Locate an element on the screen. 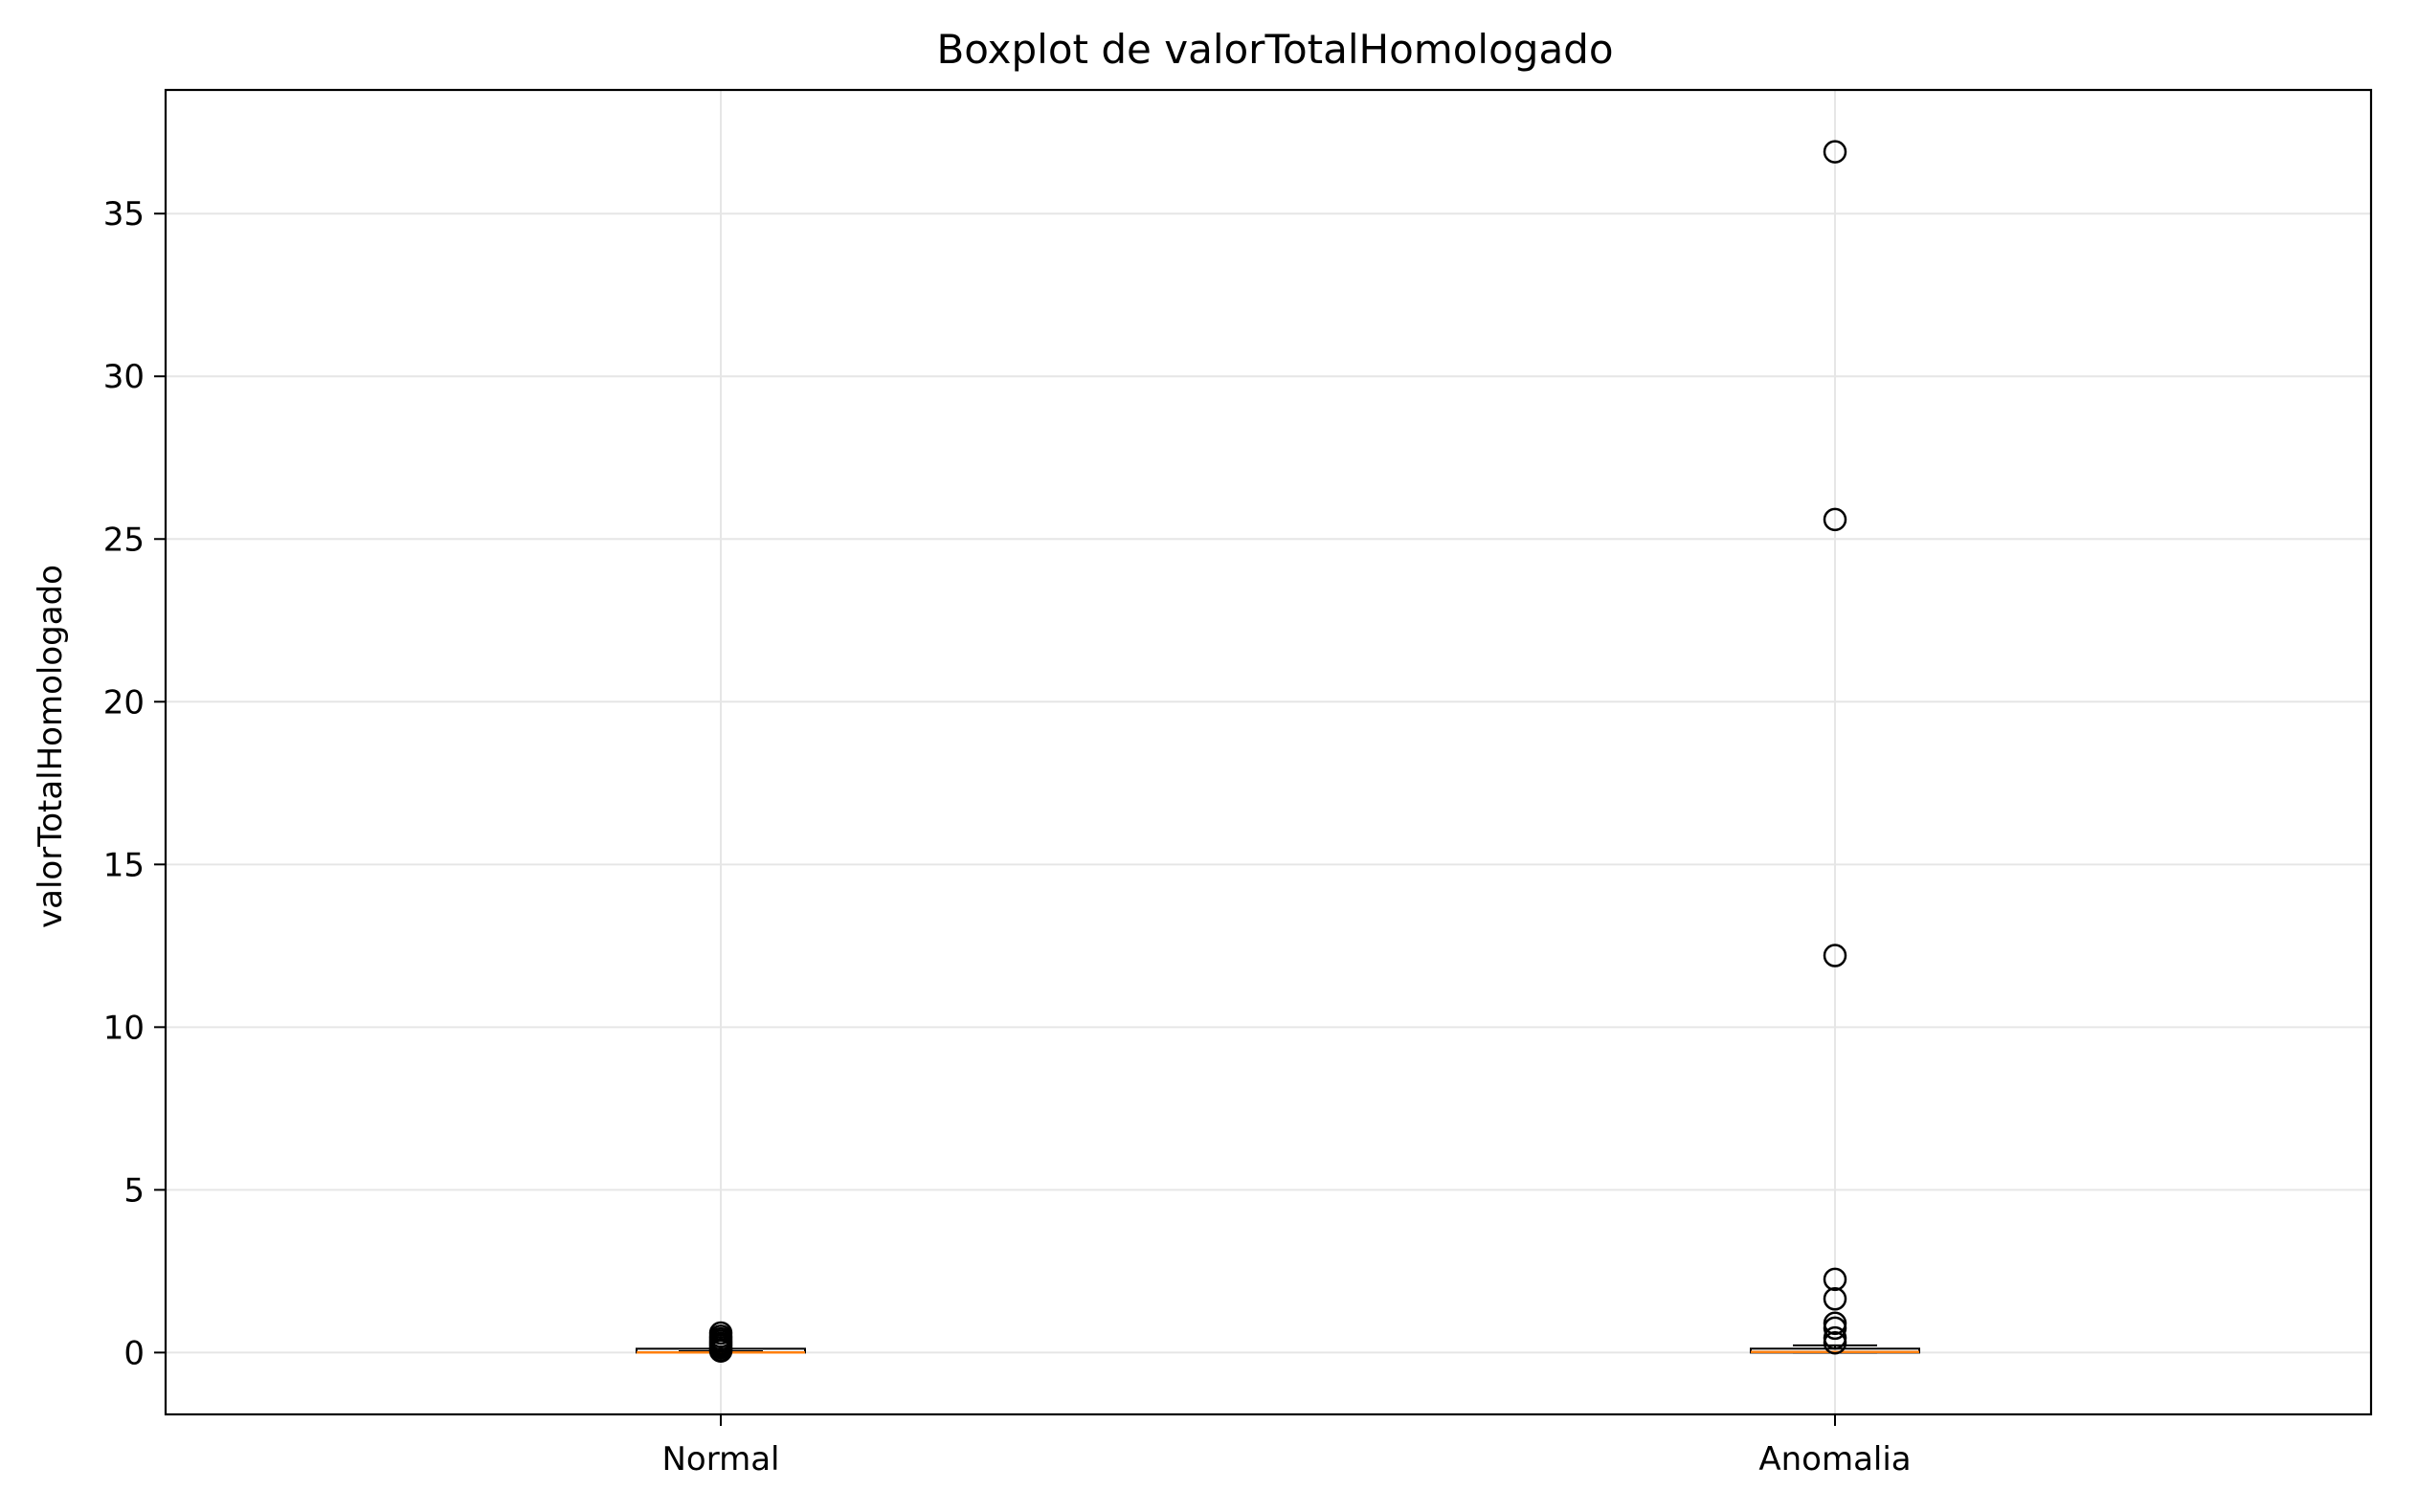 The image size is (2417, 1512). x-tick-label: Anomalia is located at coordinates (1834, 1459).